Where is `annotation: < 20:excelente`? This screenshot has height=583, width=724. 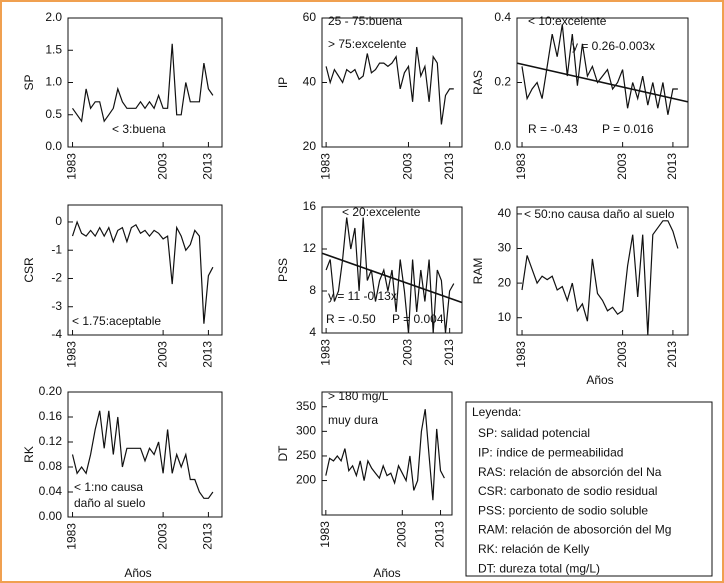 annotation: < 20:excelente is located at coordinates (381, 212).